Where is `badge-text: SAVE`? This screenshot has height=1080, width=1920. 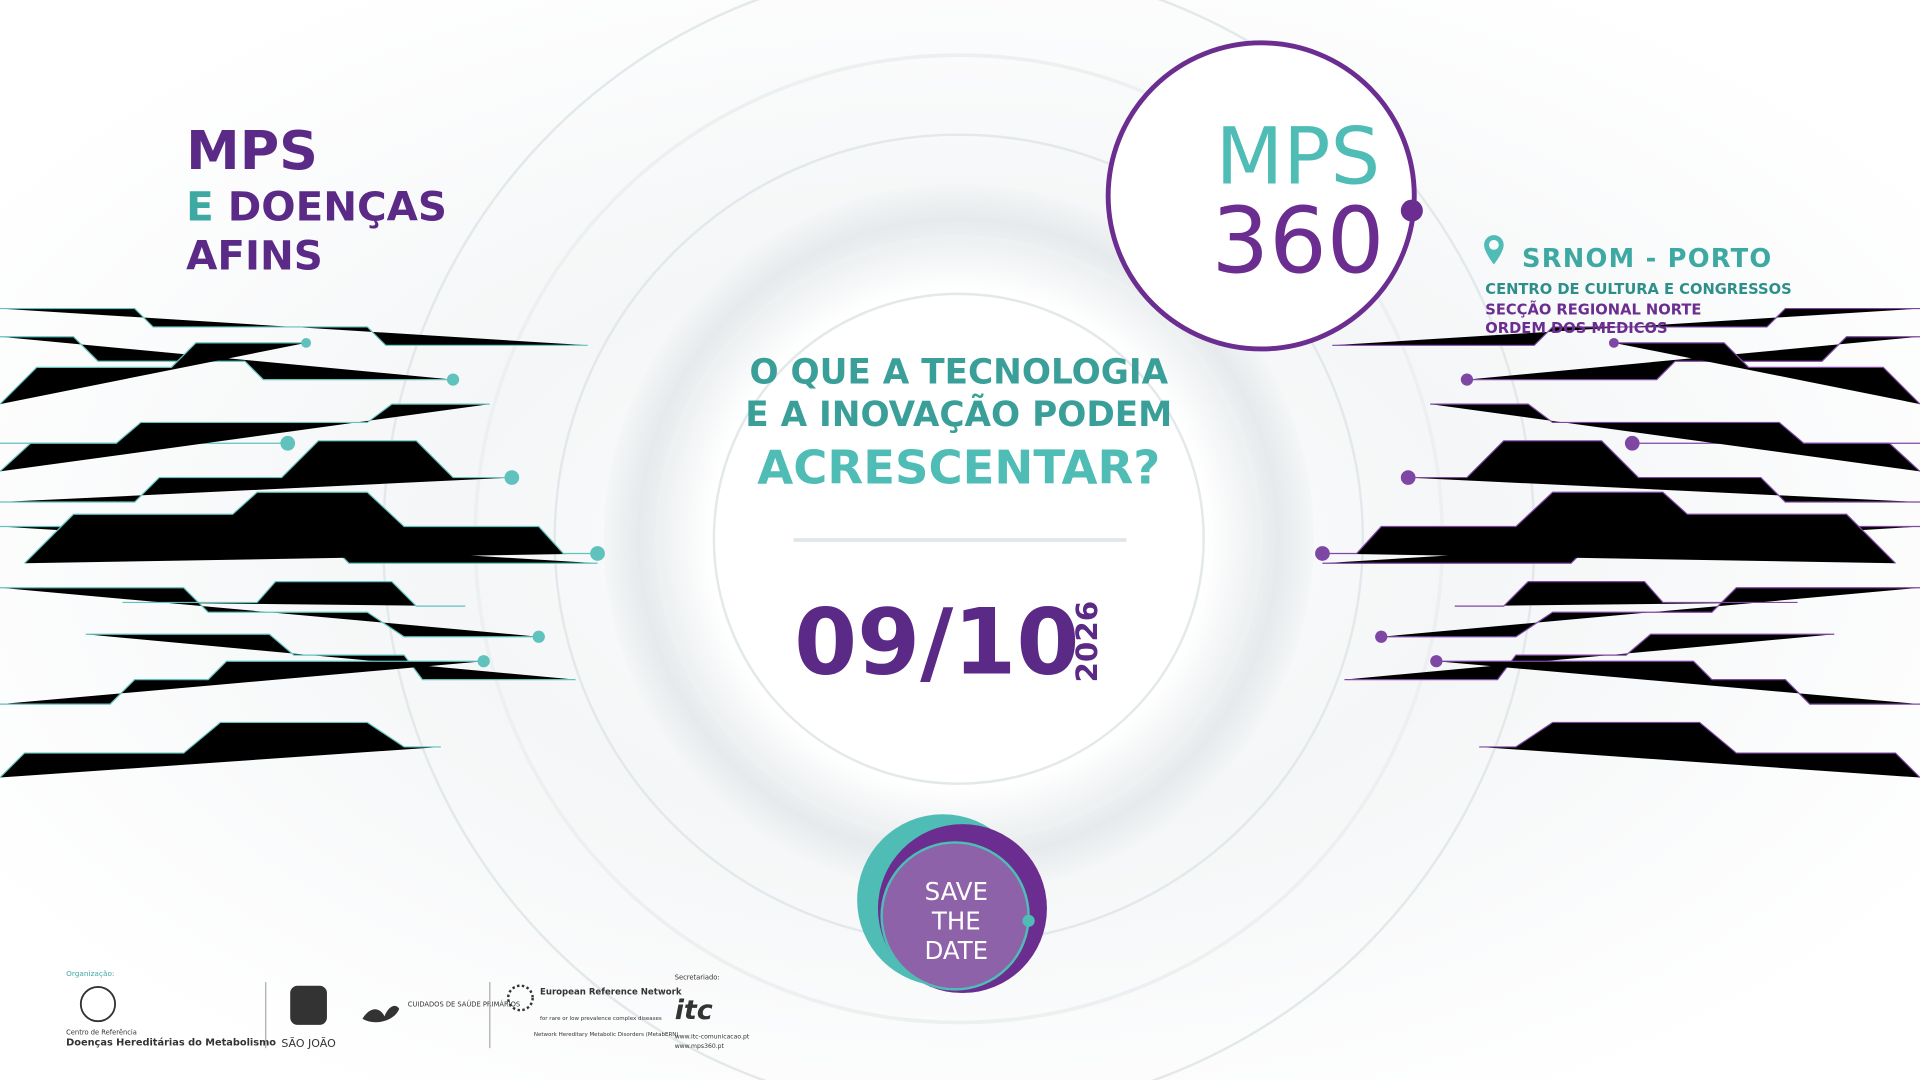 badge-text: SAVE is located at coordinates (956, 891).